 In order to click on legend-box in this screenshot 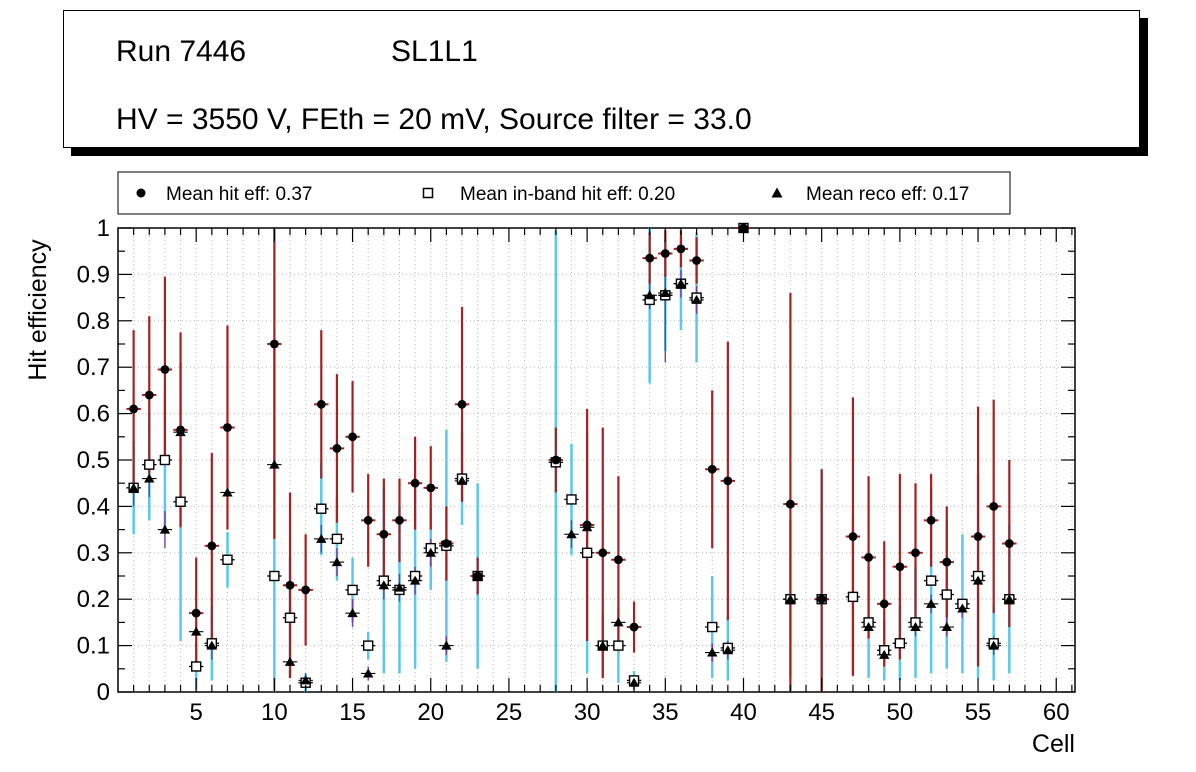, I will do `click(564, 193)`.